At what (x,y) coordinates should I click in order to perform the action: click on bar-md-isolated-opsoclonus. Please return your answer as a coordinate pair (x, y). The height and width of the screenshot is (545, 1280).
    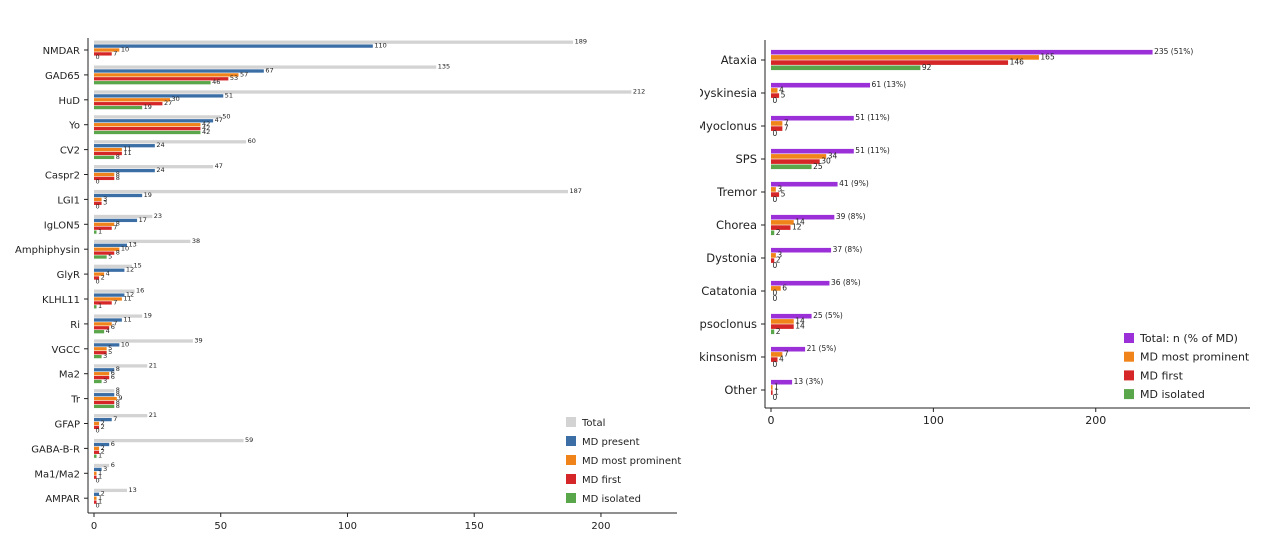
    Looking at the image, I should click on (773, 332).